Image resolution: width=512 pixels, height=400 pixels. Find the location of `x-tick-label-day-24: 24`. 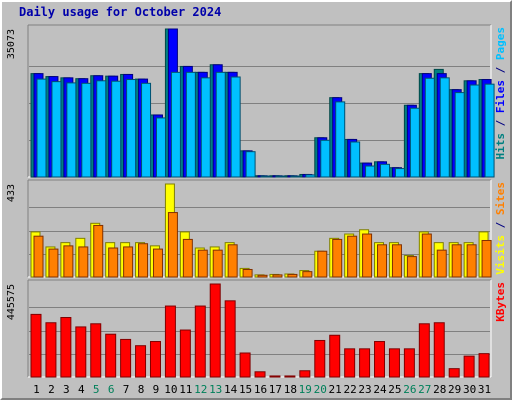

x-tick-label-day-24: 24 is located at coordinates (380, 389).